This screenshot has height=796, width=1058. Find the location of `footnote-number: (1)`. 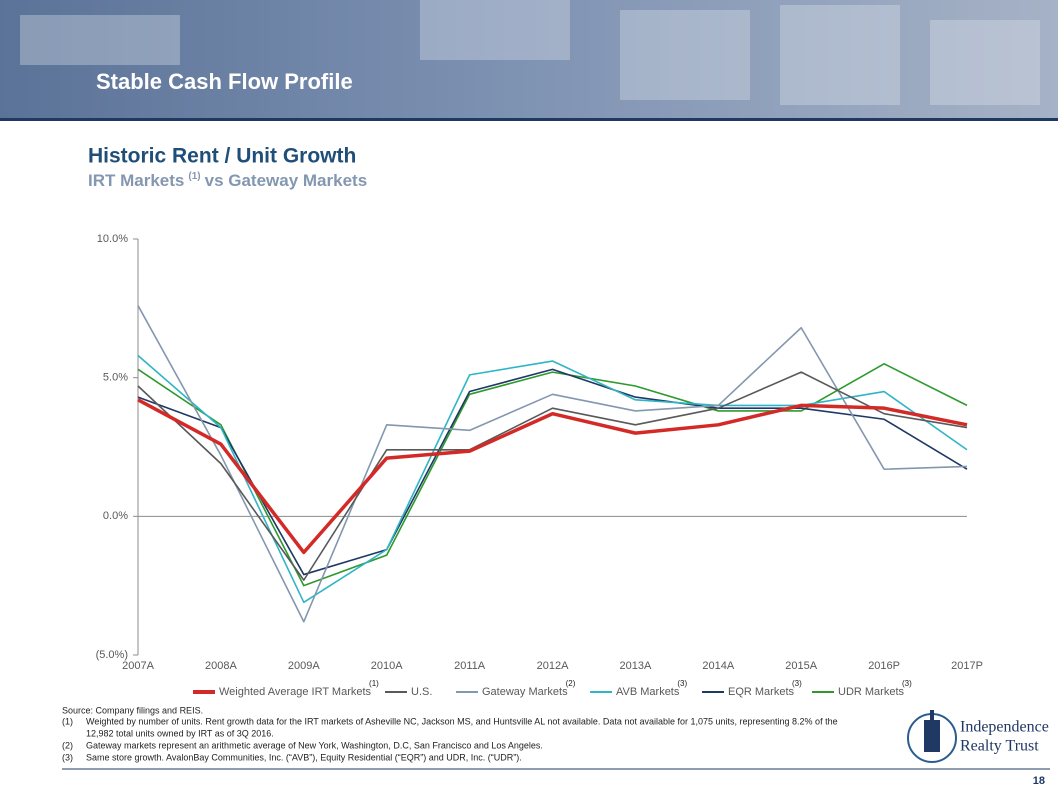

footnote-number: (1) is located at coordinates (67, 721).